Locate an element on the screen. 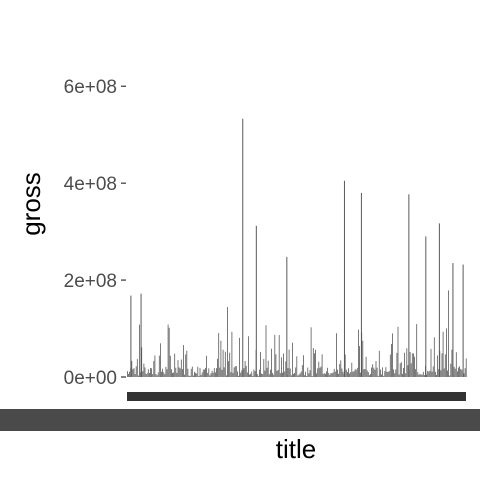 This screenshot has width=480, height=480. x-axis is located at coordinates (240, 411).